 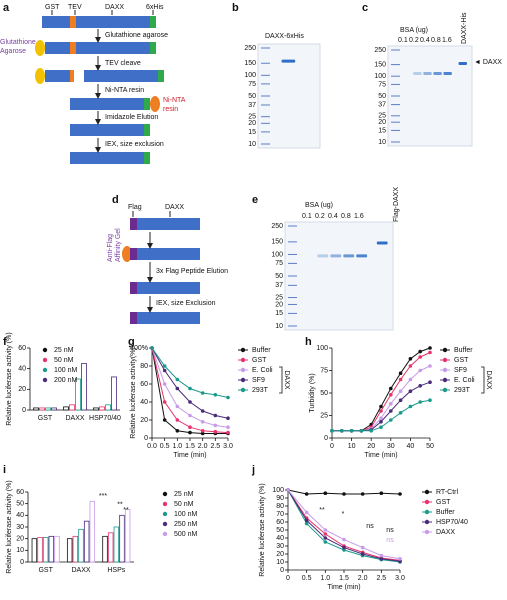 What do you see at coordinates (252, 105) in the screenshot?
I see `ladder-label: 37` at bounding box center [252, 105].